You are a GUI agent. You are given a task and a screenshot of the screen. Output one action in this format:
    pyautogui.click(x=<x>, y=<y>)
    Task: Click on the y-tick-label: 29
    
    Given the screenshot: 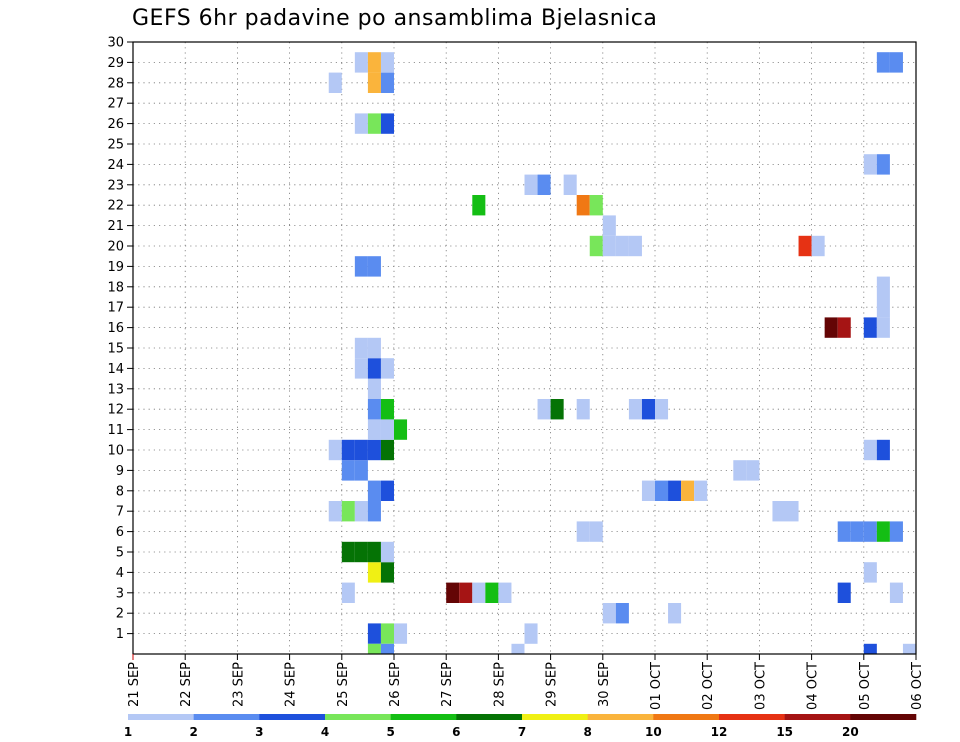 What is the action you would take?
    pyautogui.click(x=115, y=63)
    